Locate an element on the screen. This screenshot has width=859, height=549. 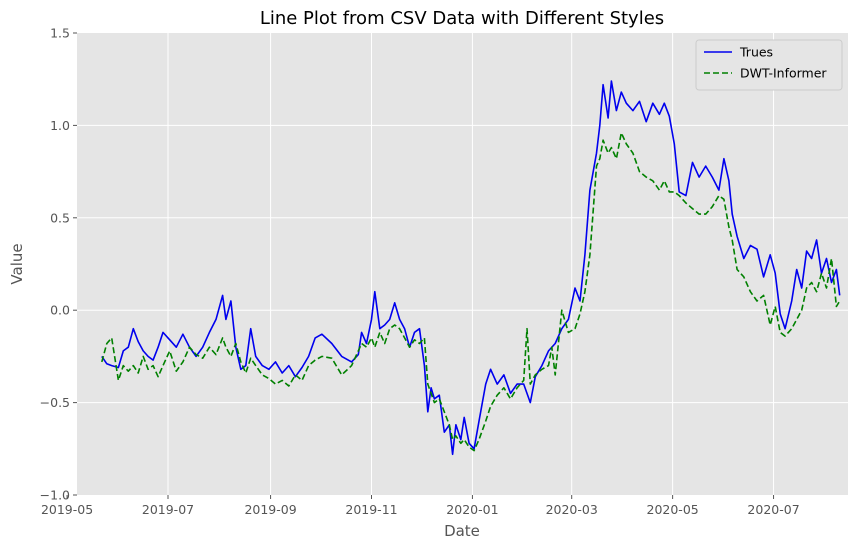
x-tick-label: 2020-01 is located at coordinates (472, 509).